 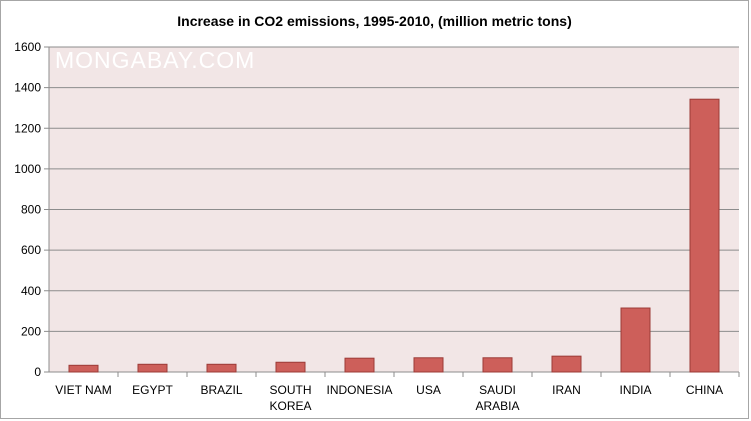 I want to click on y-tick-label: 600, so click(x=31, y=250).